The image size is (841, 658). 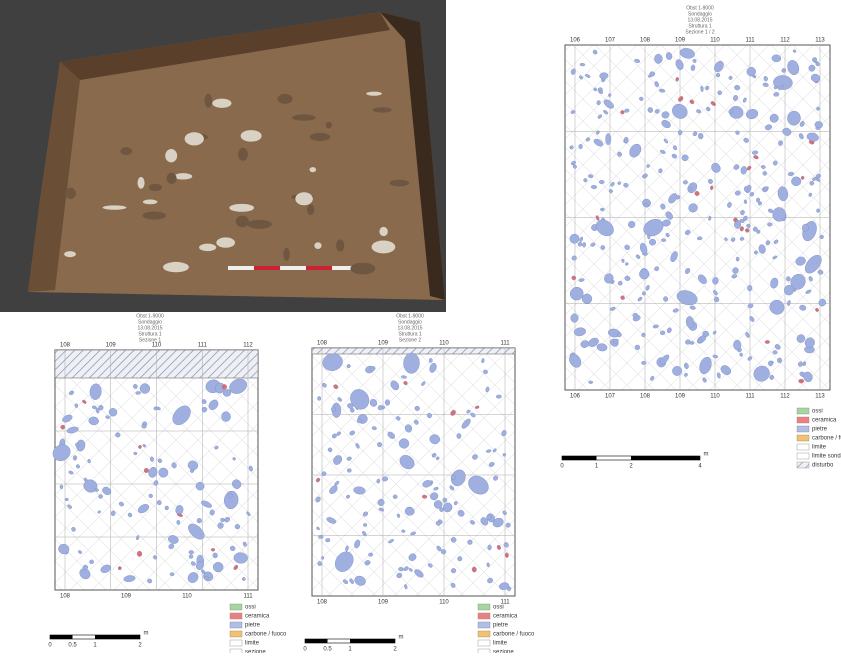 What do you see at coordinates (248, 346) in the screenshot?
I see `grid-label: 112` at bounding box center [248, 346].